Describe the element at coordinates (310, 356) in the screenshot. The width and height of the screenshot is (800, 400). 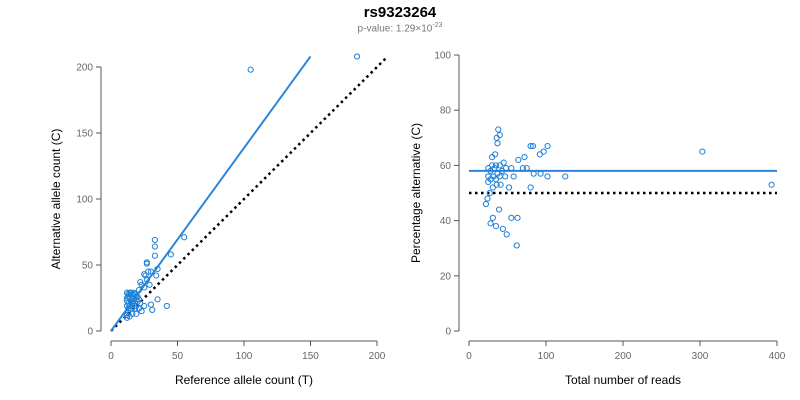
I see `x-tick-label: 150` at that location.